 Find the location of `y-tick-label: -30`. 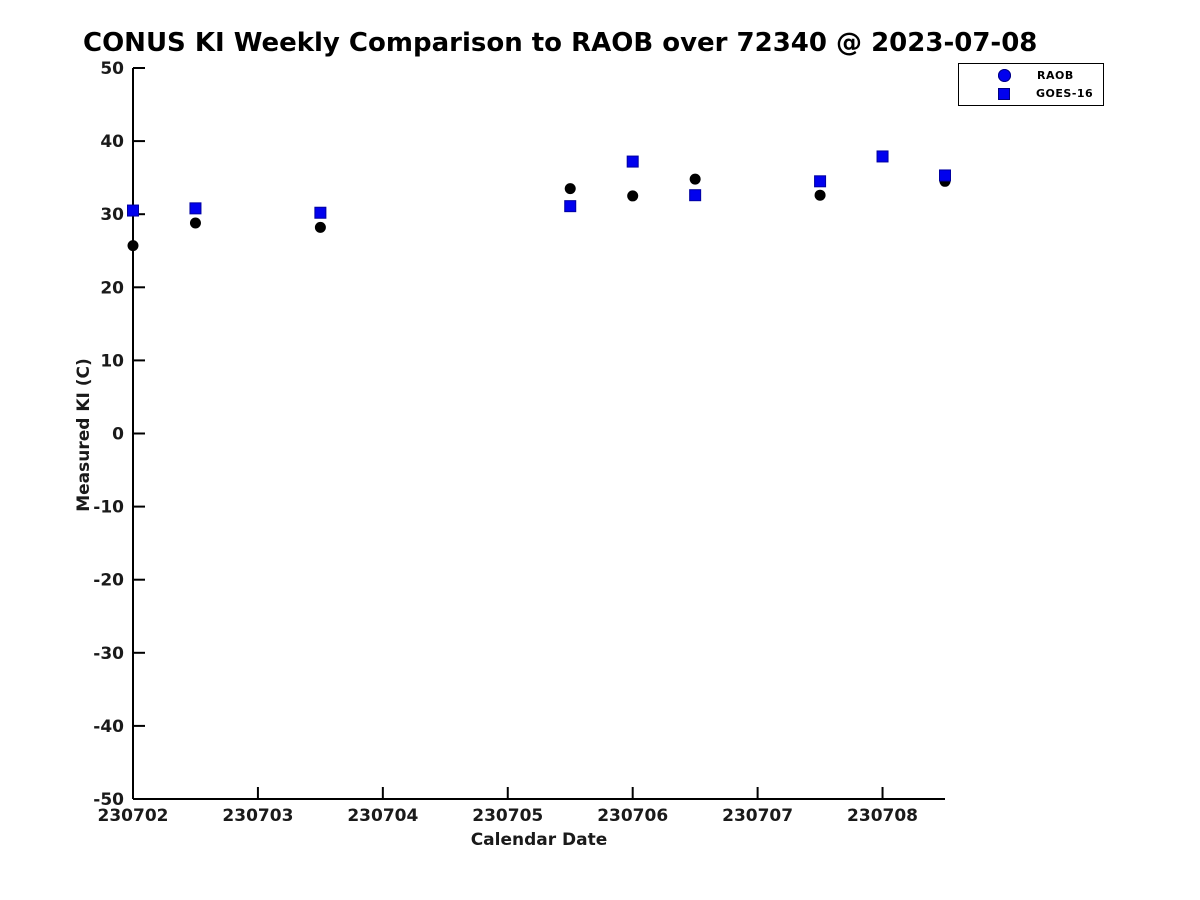

y-tick-label: -30 is located at coordinates (108, 654).